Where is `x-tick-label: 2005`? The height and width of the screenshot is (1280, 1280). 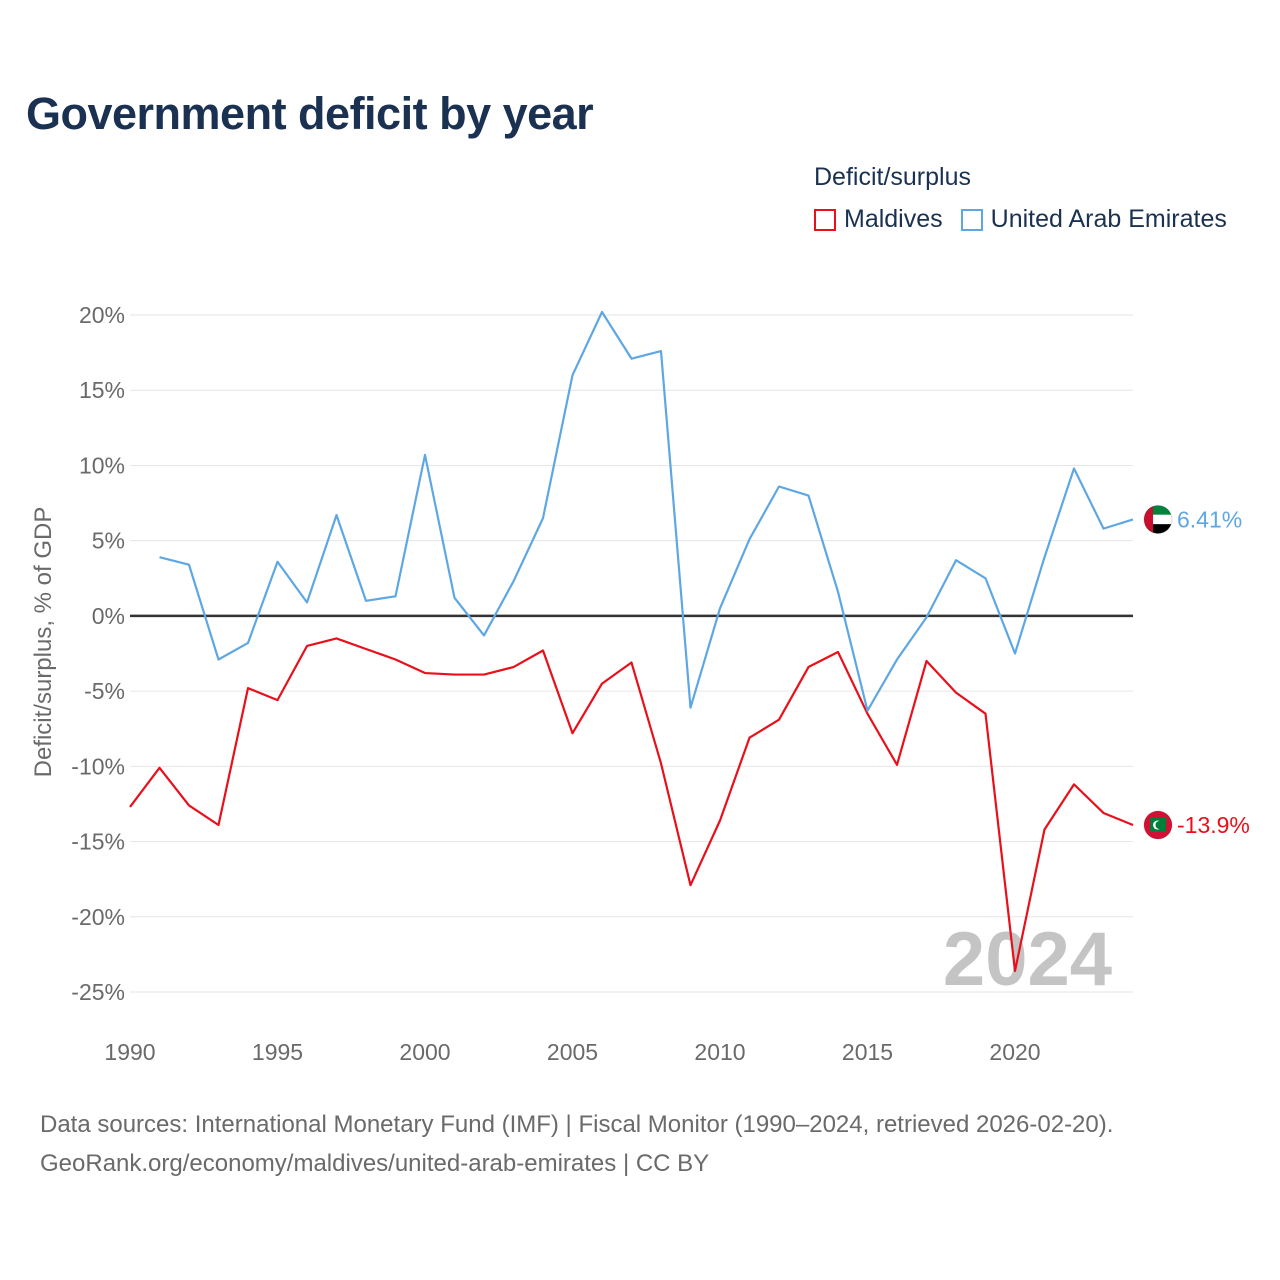
x-tick-label: 2005 is located at coordinates (572, 1052).